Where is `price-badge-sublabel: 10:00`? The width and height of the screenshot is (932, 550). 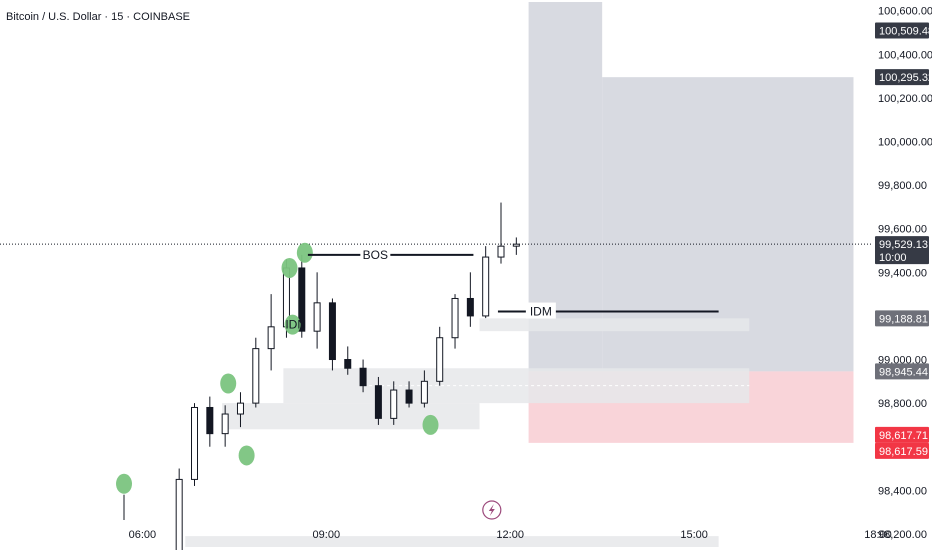 price-badge-sublabel: 10:00 is located at coordinates (893, 258).